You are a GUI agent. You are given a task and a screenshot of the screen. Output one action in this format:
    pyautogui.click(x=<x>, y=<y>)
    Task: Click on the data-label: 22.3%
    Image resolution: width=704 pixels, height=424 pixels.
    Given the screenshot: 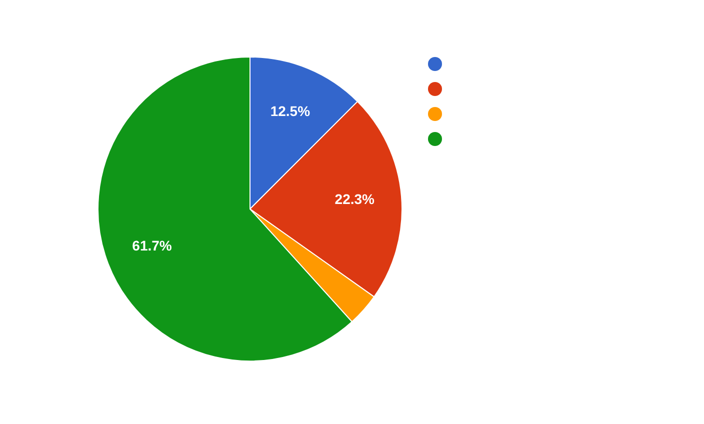 What is the action you would take?
    pyautogui.click(x=355, y=199)
    